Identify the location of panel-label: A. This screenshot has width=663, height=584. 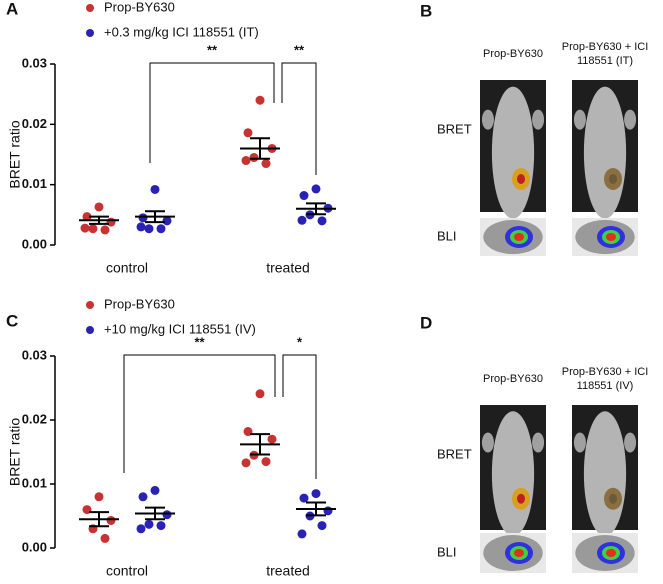
(12, 9).